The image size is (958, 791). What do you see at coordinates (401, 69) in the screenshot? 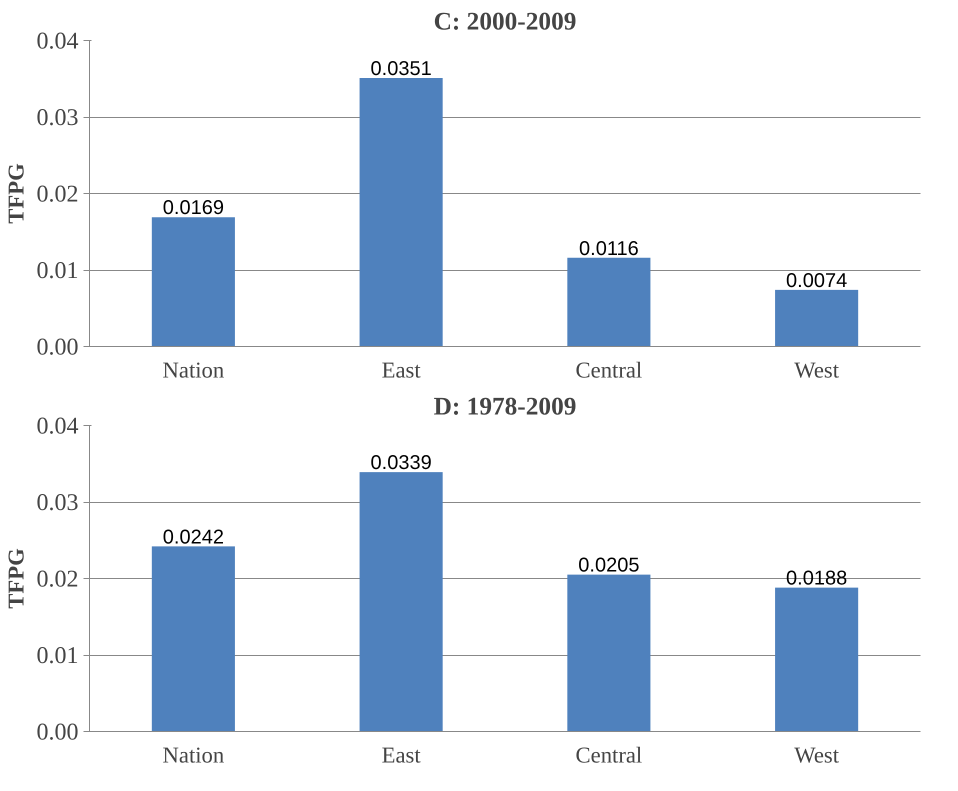
I see `data-label: 0.0351` at bounding box center [401, 69].